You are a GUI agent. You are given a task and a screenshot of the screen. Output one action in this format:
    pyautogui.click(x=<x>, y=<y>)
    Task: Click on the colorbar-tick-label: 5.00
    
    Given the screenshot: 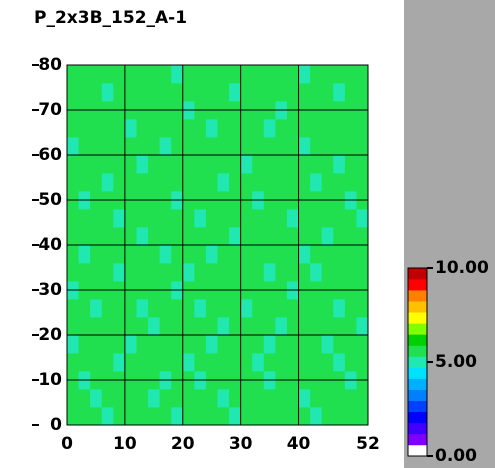 What is the action you would take?
    pyautogui.click(x=456, y=362)
    